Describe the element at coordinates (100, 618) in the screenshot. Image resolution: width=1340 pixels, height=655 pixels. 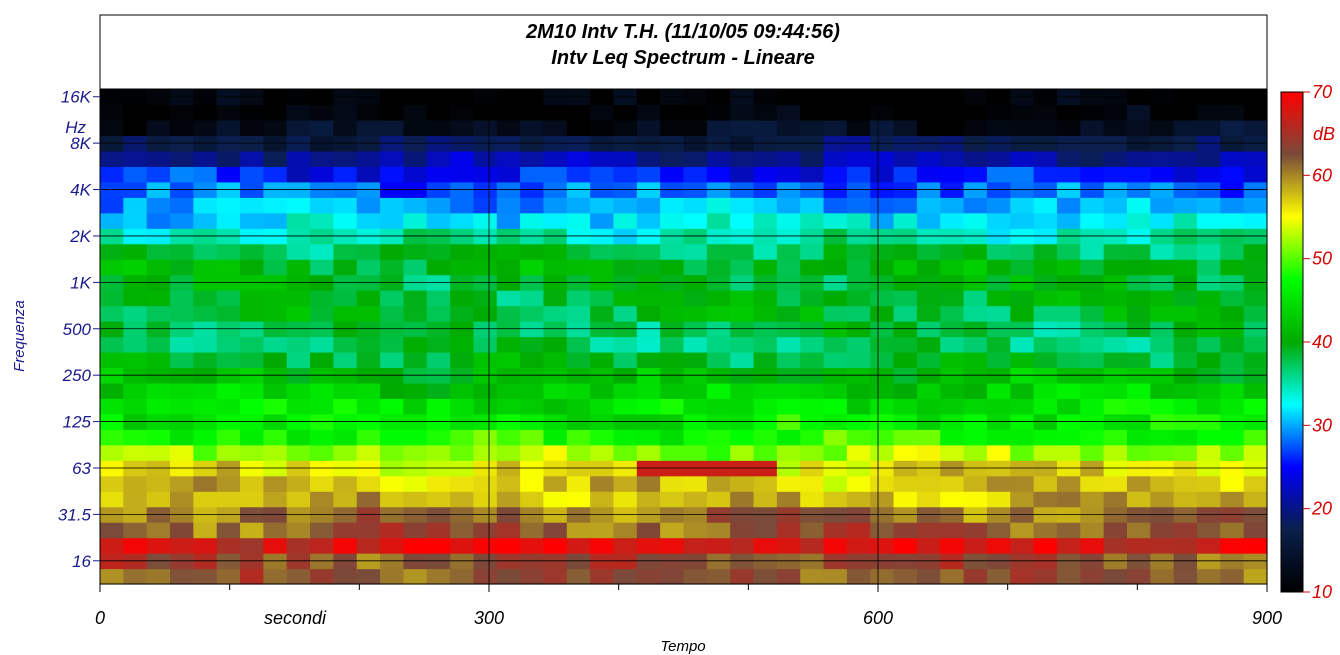
I see `x-tick-label: 0` at that location.